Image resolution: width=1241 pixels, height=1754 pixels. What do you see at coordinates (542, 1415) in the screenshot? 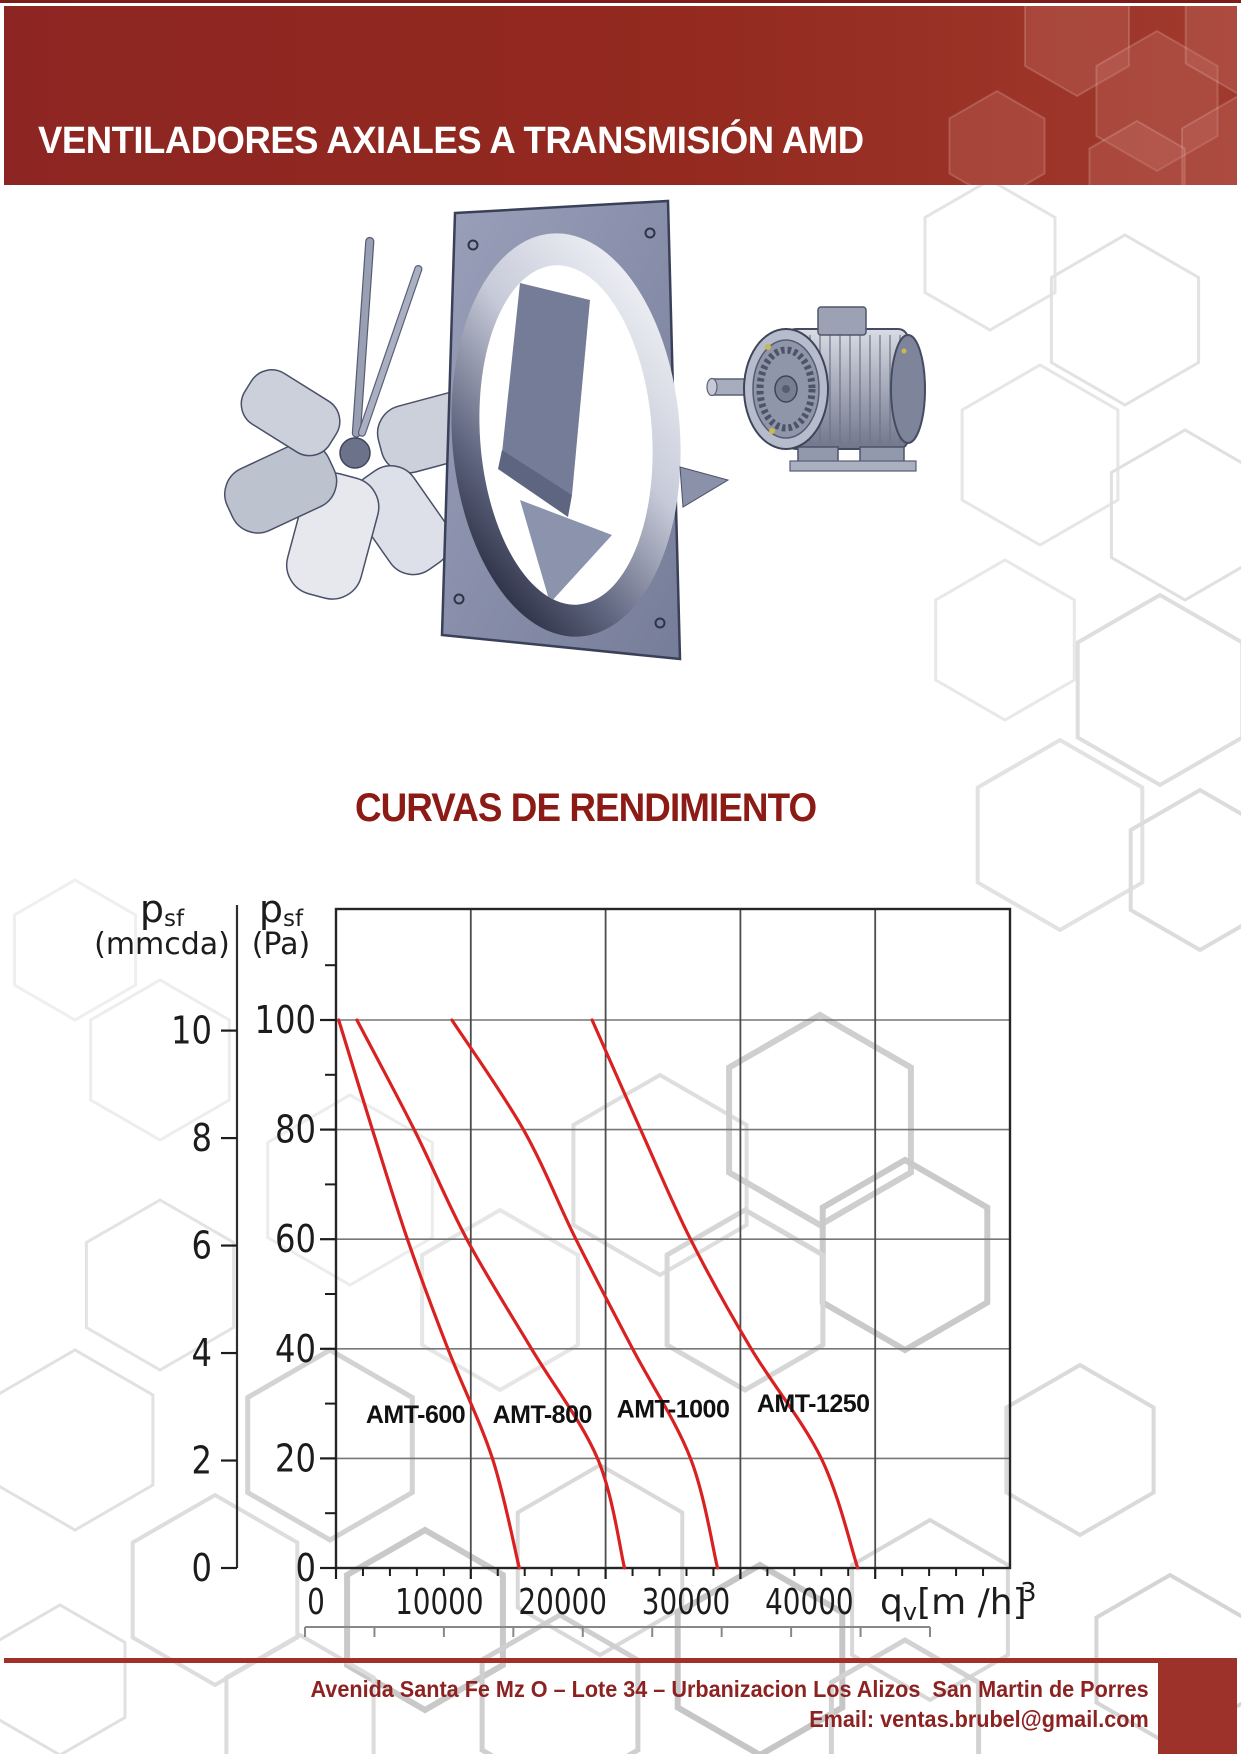
I see `series-label-AMT-800: AMT-800` at bounding box center [542, 1415].